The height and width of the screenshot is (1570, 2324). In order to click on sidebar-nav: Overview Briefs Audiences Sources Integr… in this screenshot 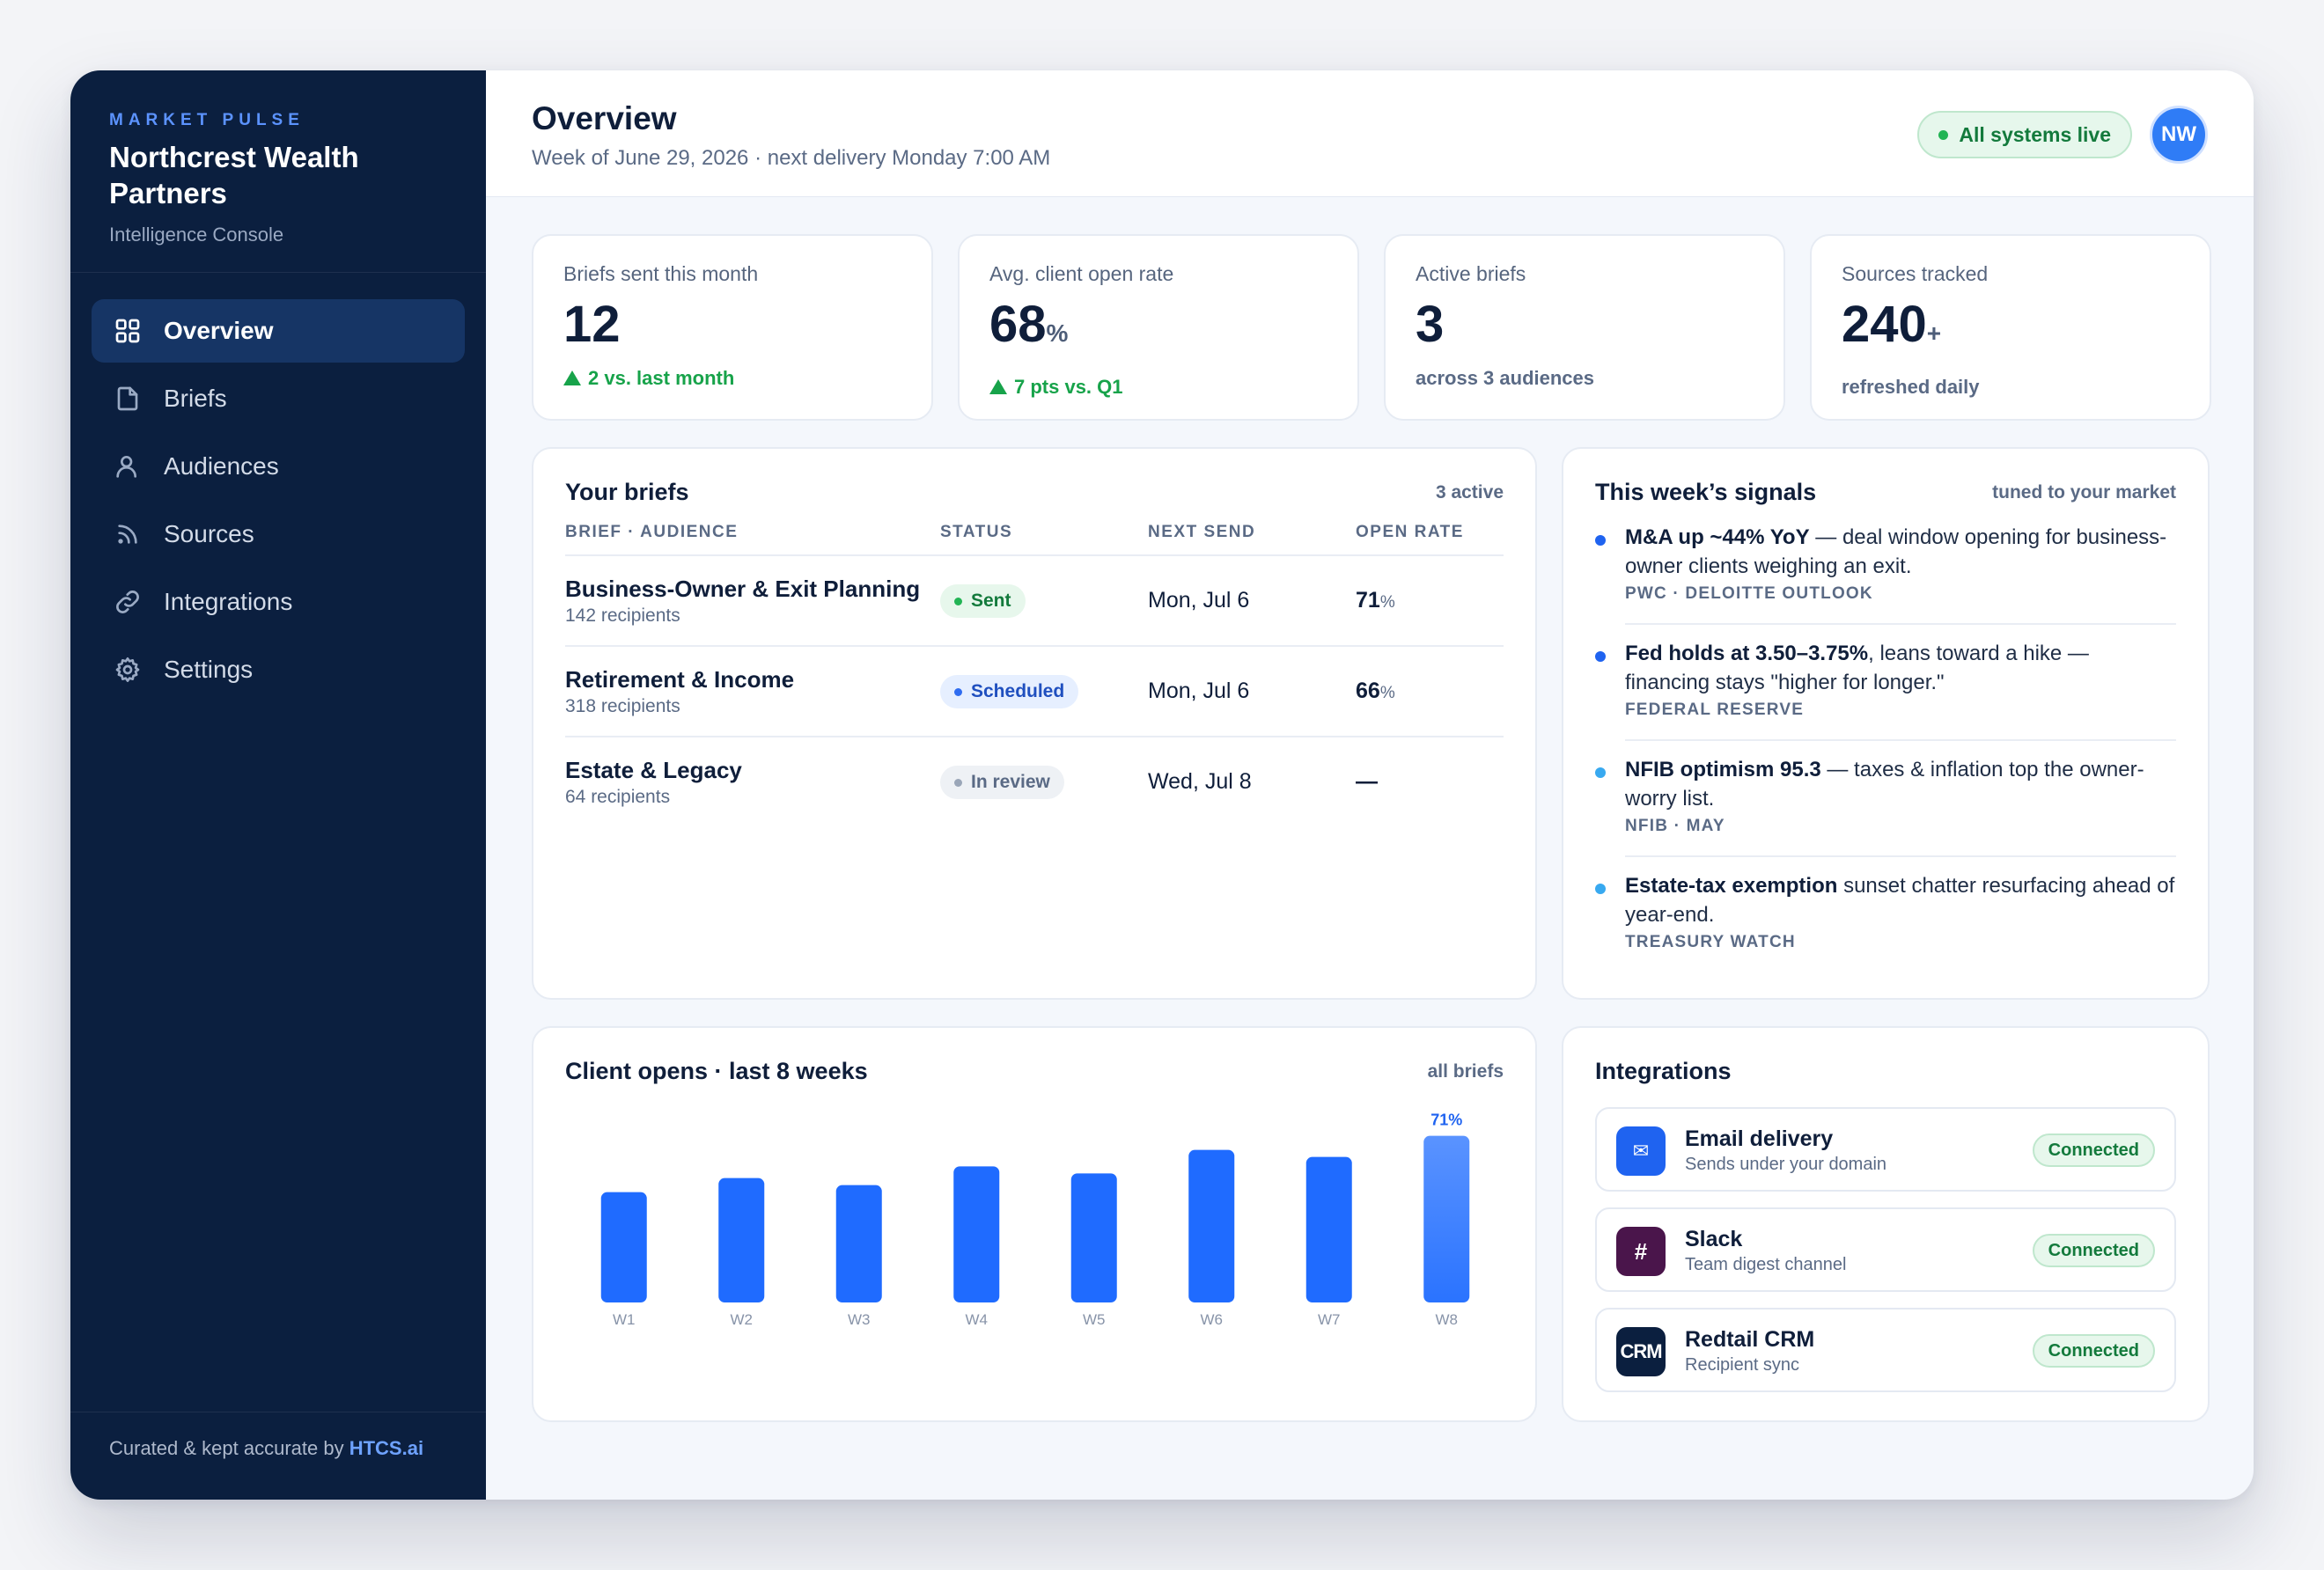, I will do `click(278, 487)`.